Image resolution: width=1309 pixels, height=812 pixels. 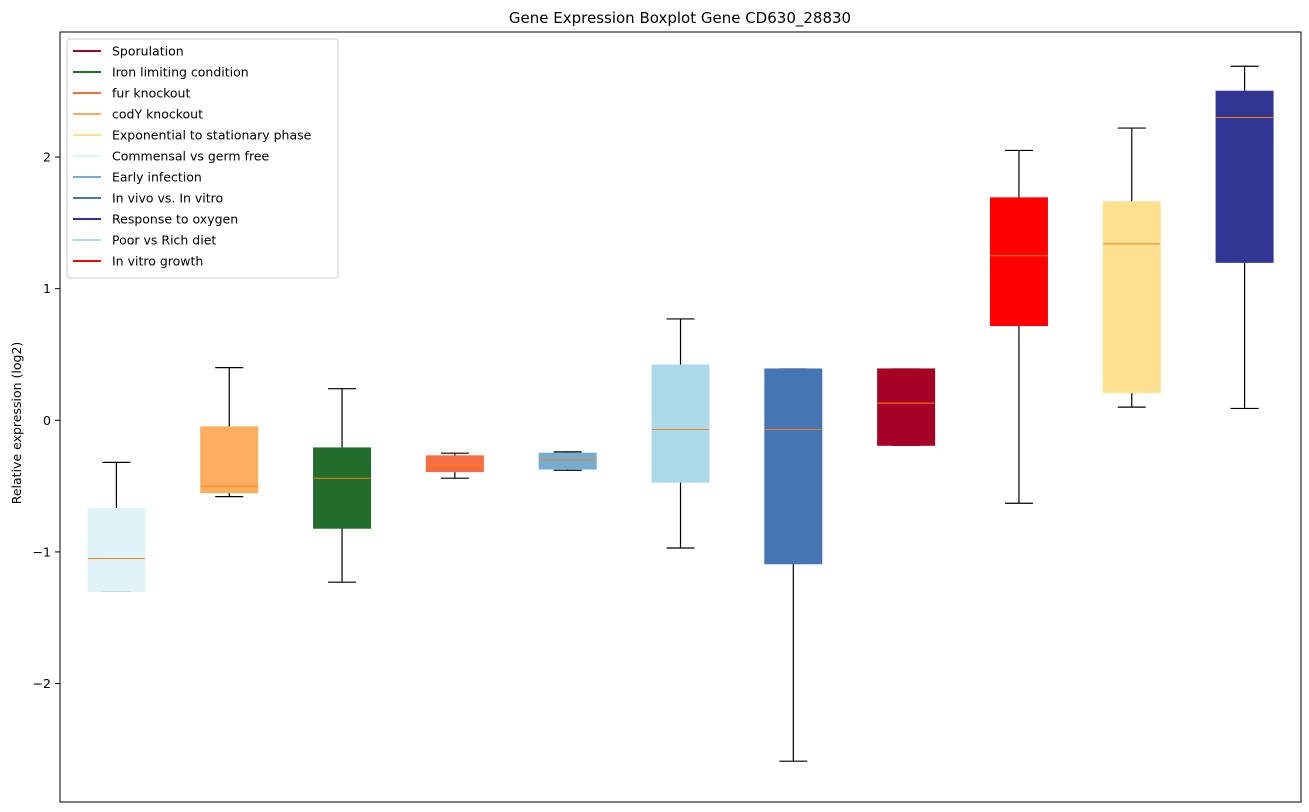 I want to click on legend-entry: In vivo vs. In vitro, so click(x=148, y=198).